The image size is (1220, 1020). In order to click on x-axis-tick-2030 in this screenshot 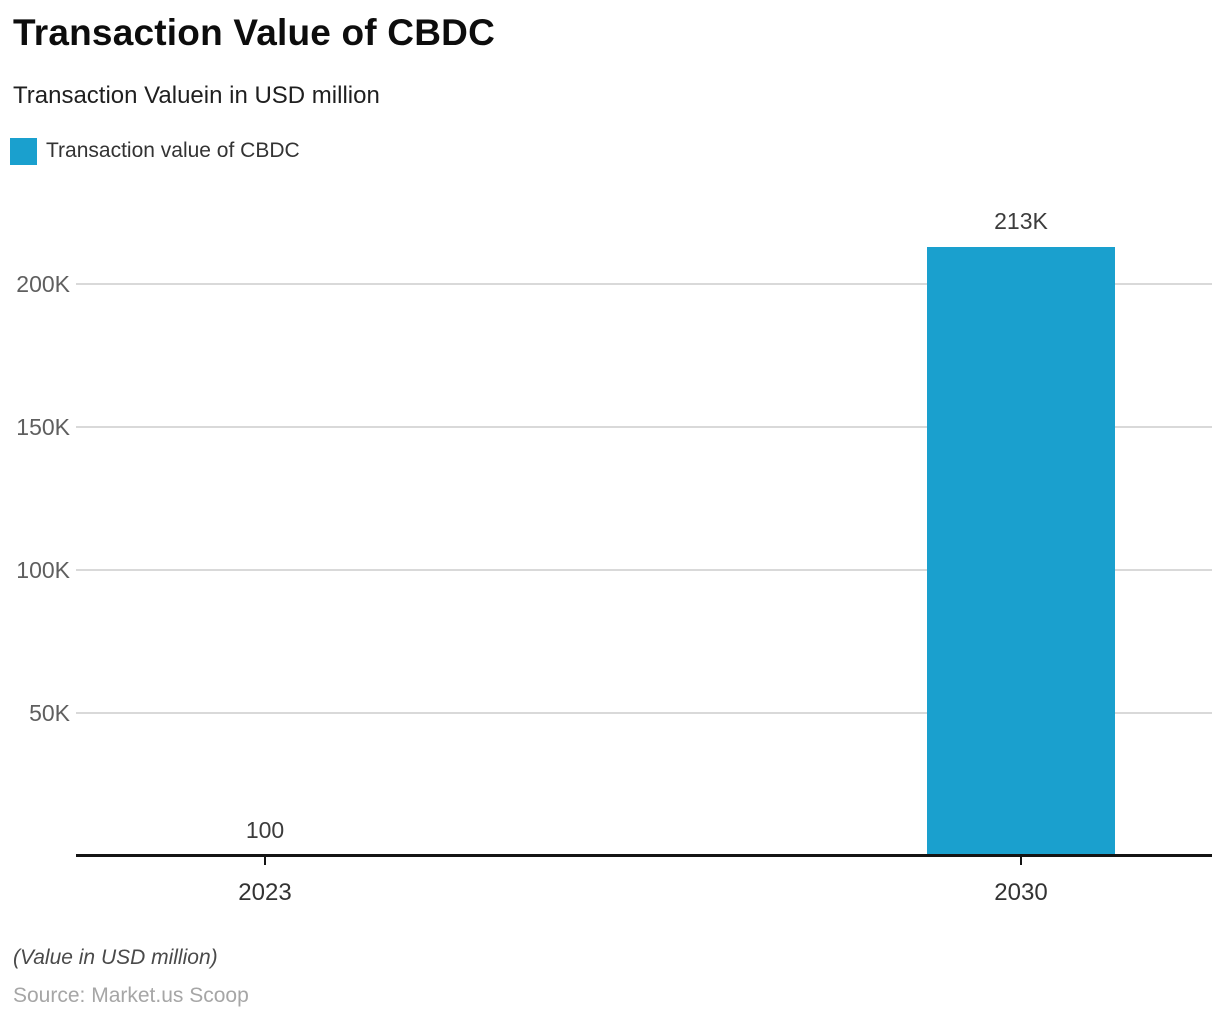, I will do `click(1021, 861)`.